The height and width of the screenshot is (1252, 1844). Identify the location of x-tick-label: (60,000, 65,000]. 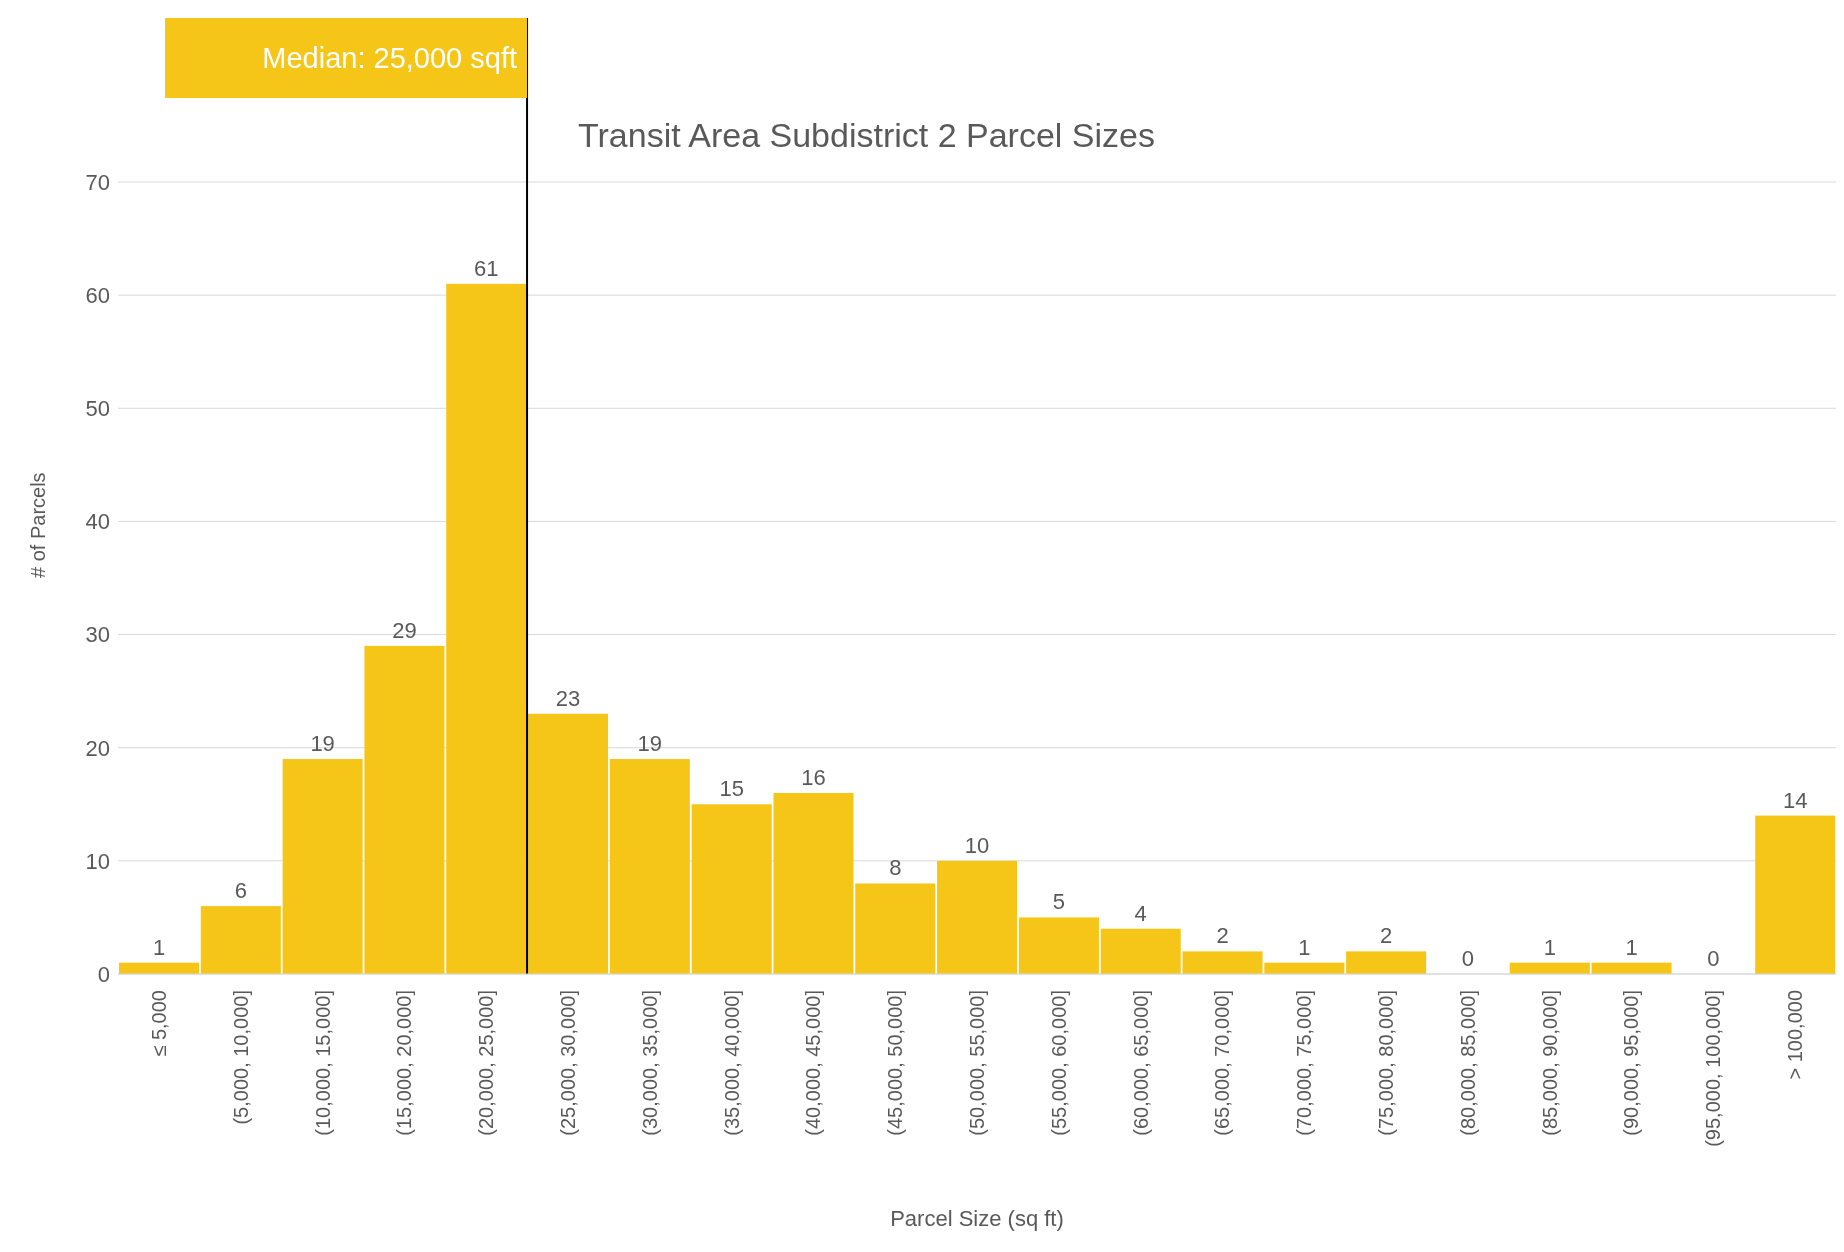
(1140, 1063).